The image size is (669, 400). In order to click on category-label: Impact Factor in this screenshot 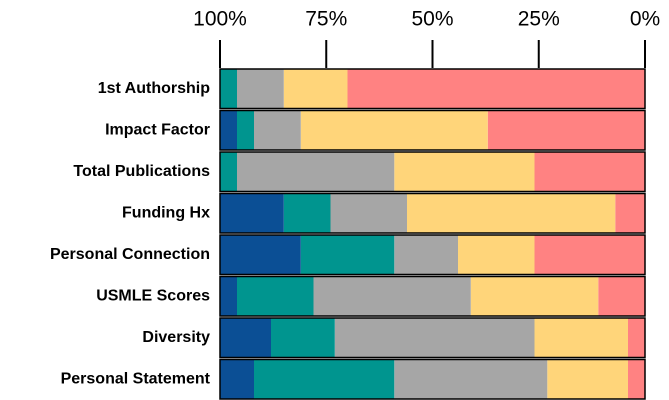, I will do `click(157, 129)`.